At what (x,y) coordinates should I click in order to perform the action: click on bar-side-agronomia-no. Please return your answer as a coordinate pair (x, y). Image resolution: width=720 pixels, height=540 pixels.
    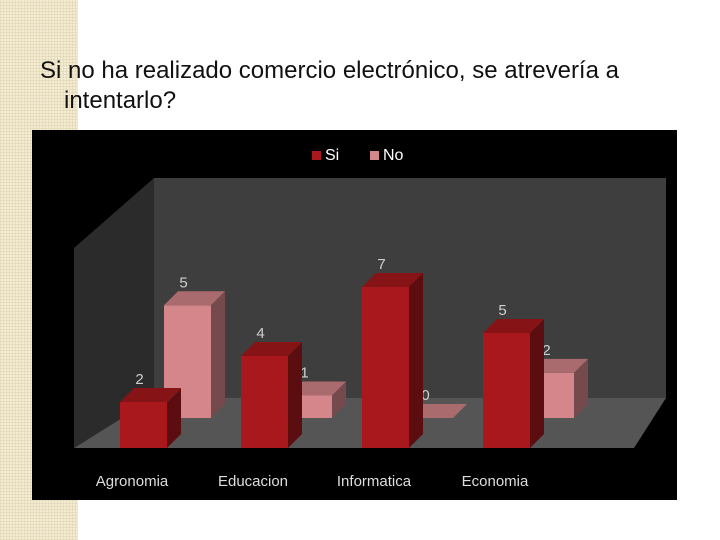
    Looking at the image, I should click on (218, 354).